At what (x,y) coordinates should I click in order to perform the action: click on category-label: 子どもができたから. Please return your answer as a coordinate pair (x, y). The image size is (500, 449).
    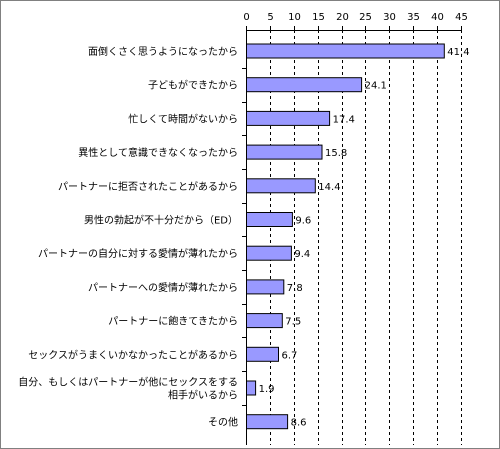
    Looking at the image, I should click on (193, 85).